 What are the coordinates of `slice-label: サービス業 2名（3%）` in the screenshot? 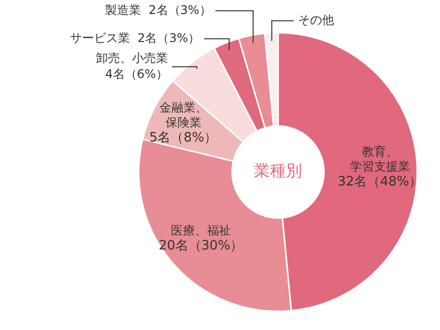 It's located at (135, 37).